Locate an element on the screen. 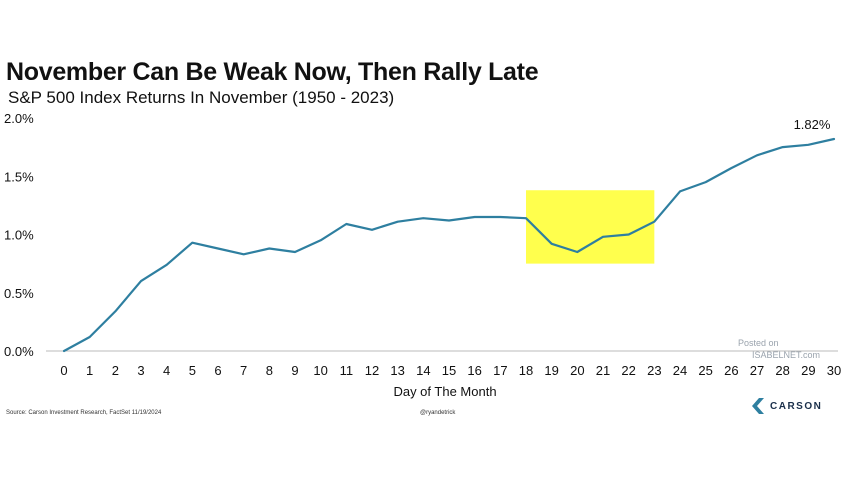 The width and height of the screenshot is (848, 478). x-tick-label: 28 is located at coordinates (782, 370).